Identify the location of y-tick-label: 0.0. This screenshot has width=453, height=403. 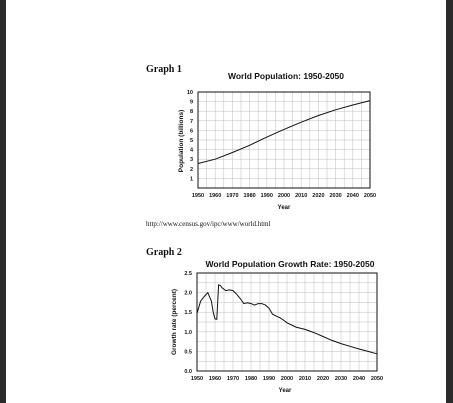
(188, 372).